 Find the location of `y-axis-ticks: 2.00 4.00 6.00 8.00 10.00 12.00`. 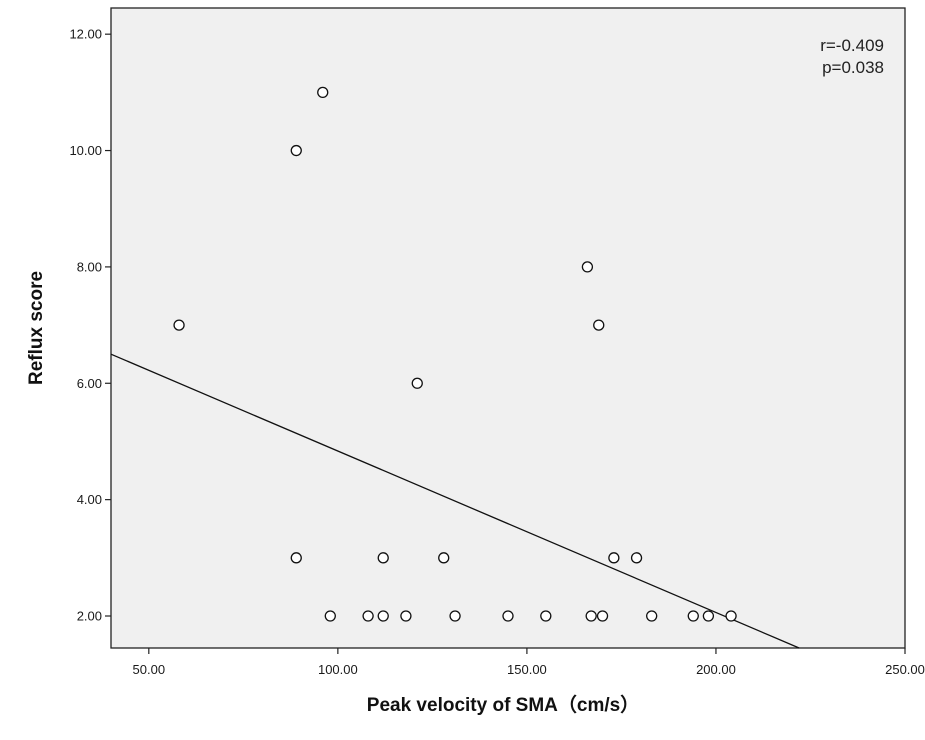

y-axis-ticks: 2.00 4.00 6.00 8.00 10.00 12.00 is located at coordinates (90, 325).